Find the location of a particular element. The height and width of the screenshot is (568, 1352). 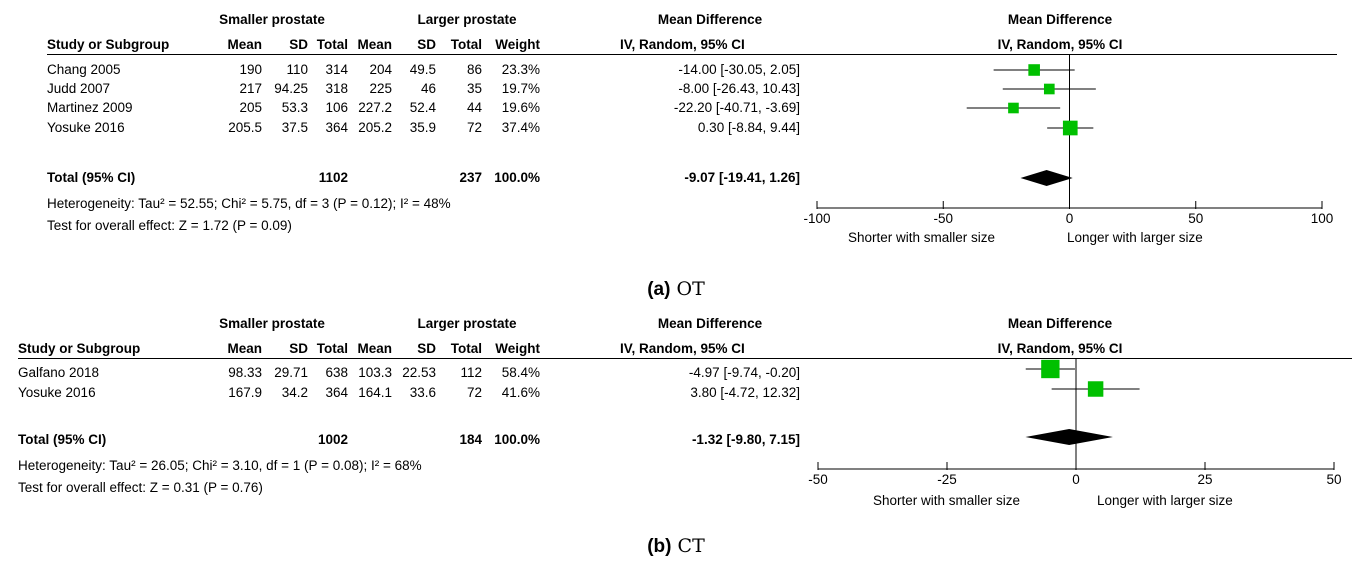

group1-header: Smaller prostate is located at coordinates (272, 323).